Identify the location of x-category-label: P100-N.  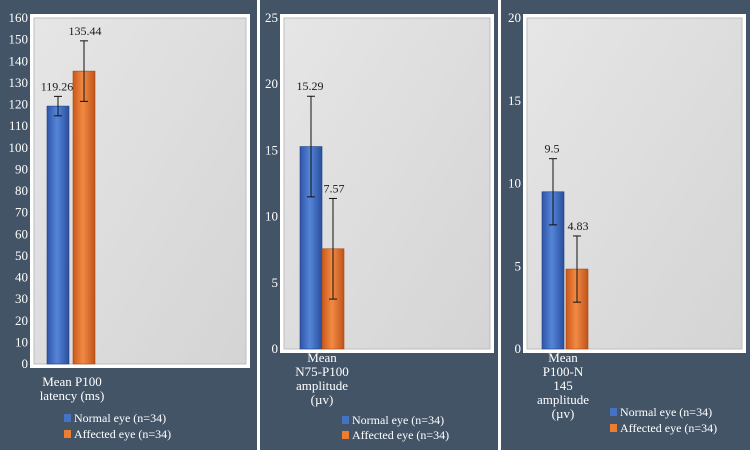
(563, 371).